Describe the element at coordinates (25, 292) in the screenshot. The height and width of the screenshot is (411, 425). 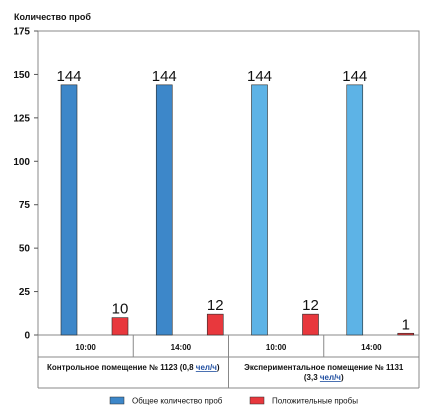
I see `y-tick-label: 25` at that location.